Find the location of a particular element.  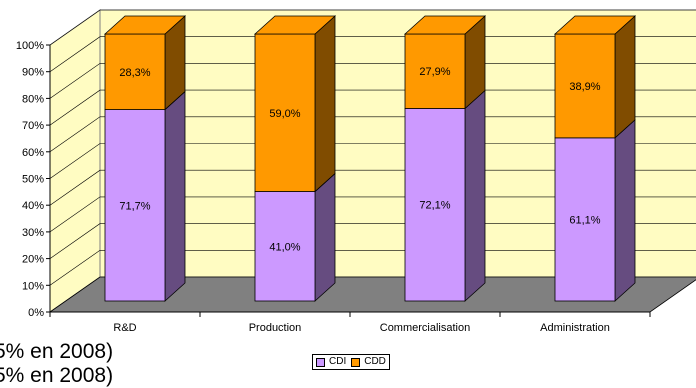

data-label-cdi: 61,1% is located at coordinates (584, 220).